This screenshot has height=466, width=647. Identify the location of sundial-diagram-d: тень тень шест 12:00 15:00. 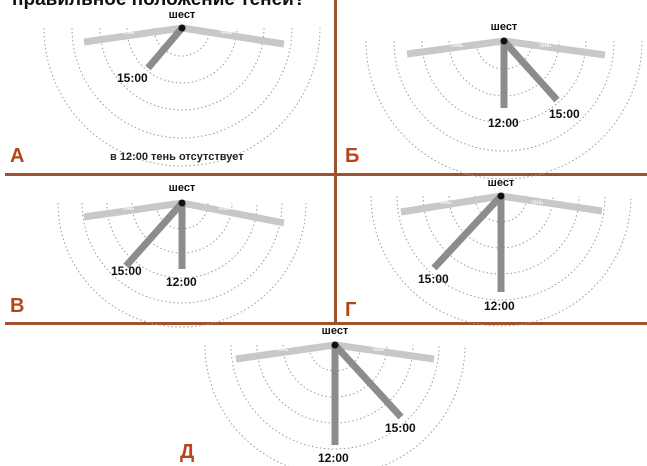
(335, 395).